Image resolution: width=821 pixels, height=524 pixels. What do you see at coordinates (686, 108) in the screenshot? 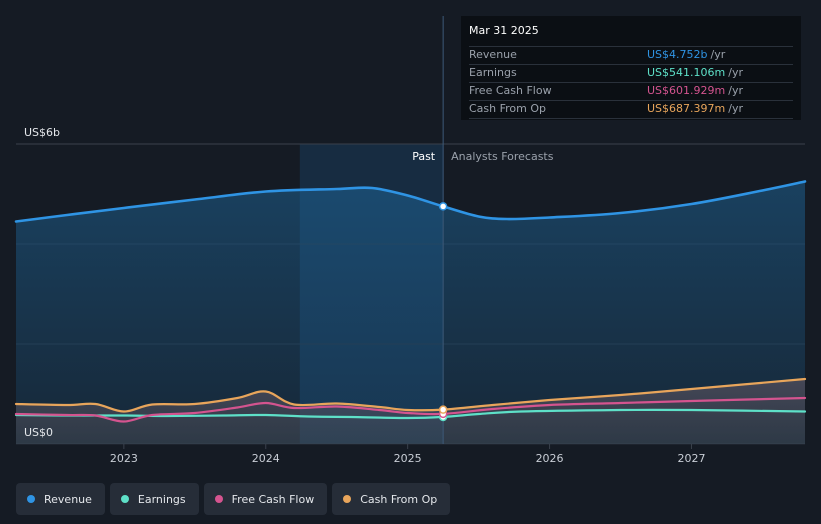
I see `tooltip-value: US$687.397m` at bounding box center [686, 108].